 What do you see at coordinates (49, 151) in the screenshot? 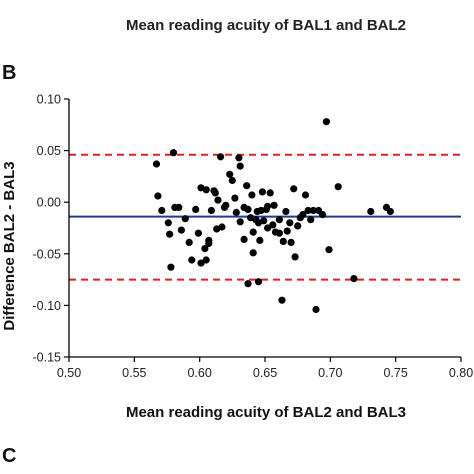
I see `y-tick-label: 0.05` at bounding box center [49, 151].